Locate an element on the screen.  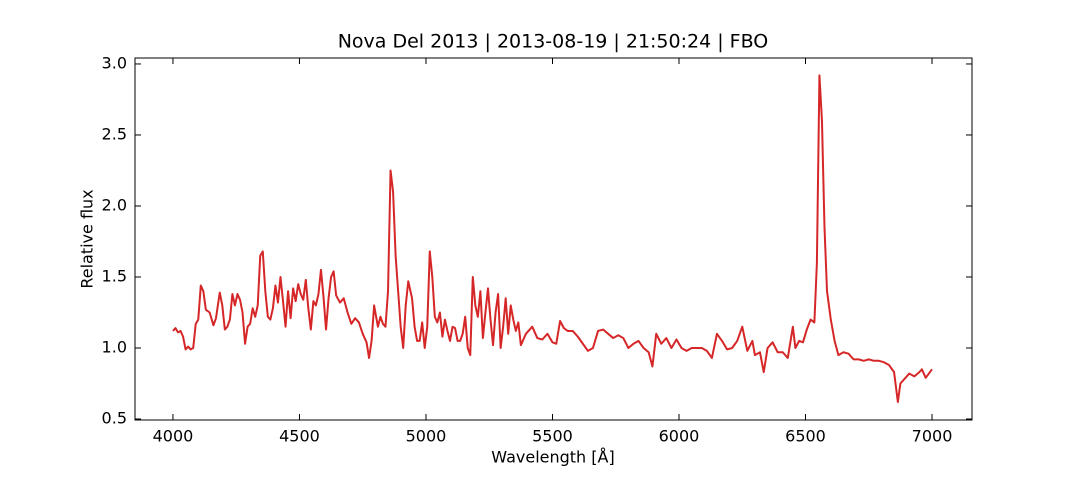
y-tick-label: 1.0 is located at coordinates (114, 346).